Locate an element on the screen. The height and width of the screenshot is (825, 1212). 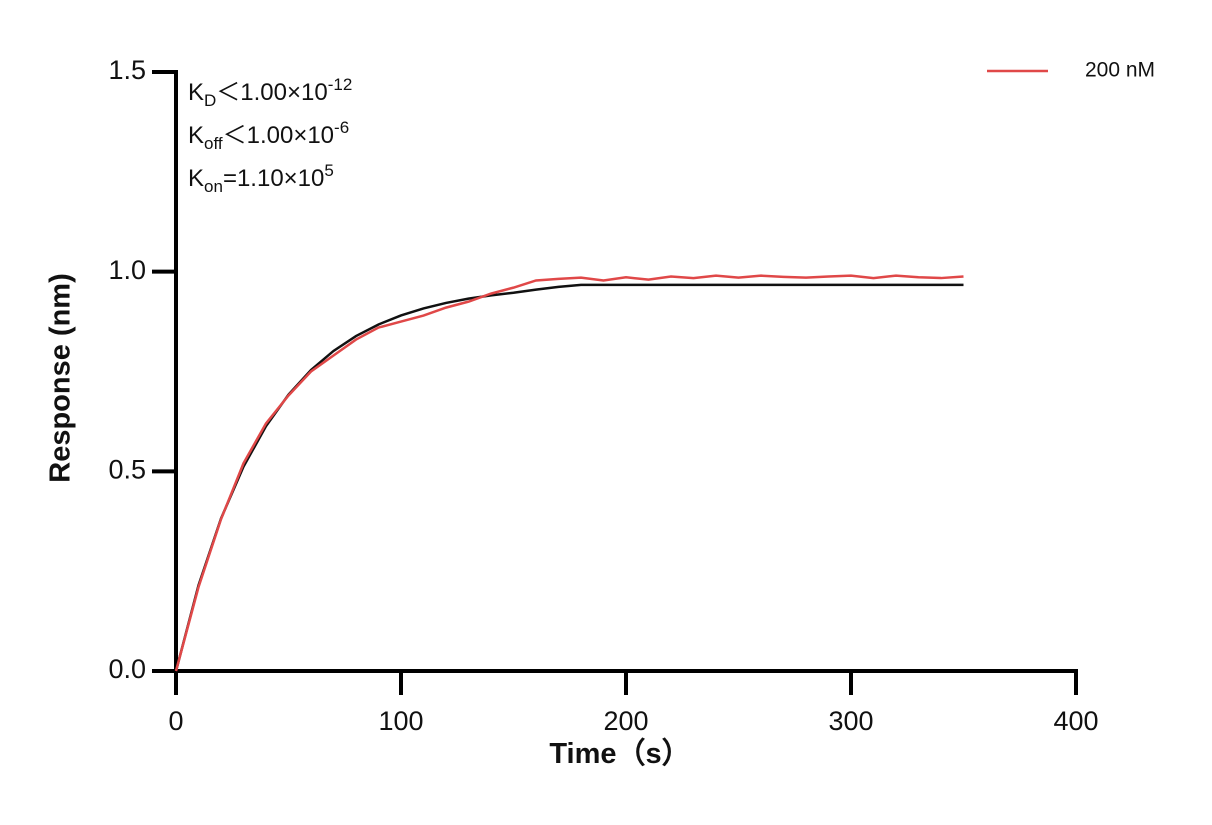
x-tick-label: 0 is located at coordinates (175, 721).